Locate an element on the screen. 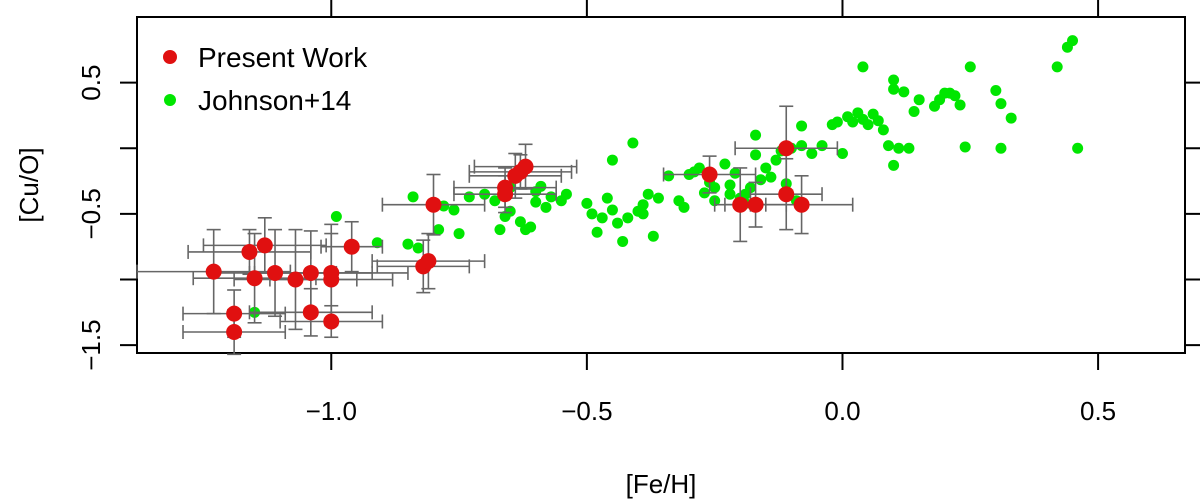  y-axis-title: [Cu/O] is located at coordinates (29, 184).